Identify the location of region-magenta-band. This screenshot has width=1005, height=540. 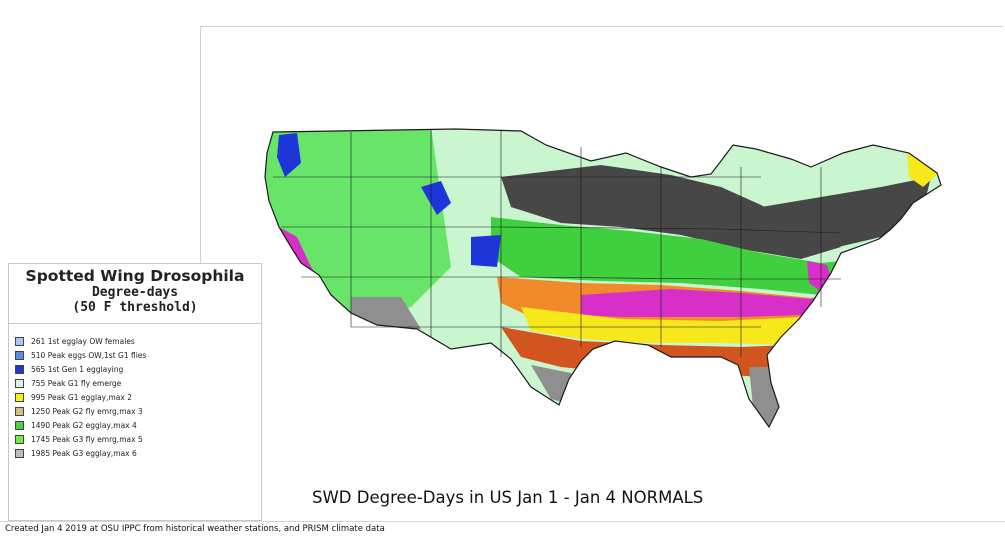
(711, 301).